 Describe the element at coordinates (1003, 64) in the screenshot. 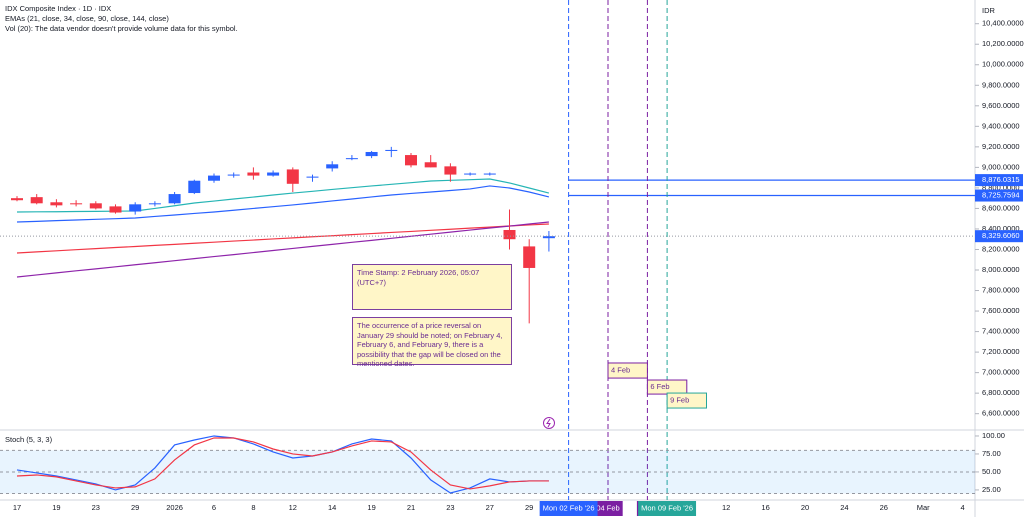

I see `y-tick-label: 10,000.0000` at that location.